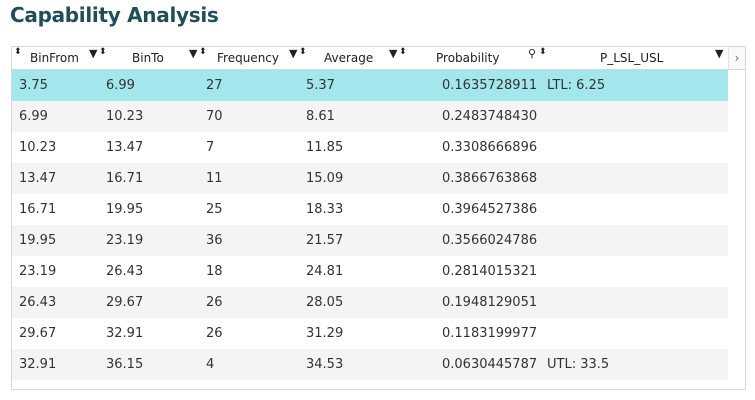 The image size is (755, 400). Describe the element at coordinates (370, 116) in the screenshot. I see `table-row: 6.99 10.23 70 8.61 0.2483748430` at that location.